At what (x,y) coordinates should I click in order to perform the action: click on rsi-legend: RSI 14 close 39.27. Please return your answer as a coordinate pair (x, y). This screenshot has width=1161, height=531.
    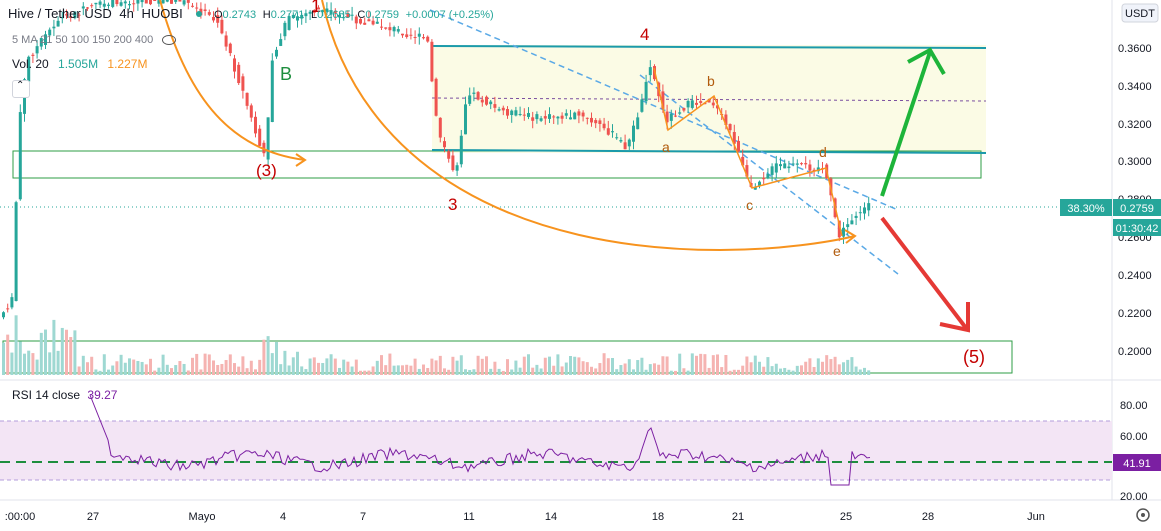
    Looking at the image, I should click on (64, 395).